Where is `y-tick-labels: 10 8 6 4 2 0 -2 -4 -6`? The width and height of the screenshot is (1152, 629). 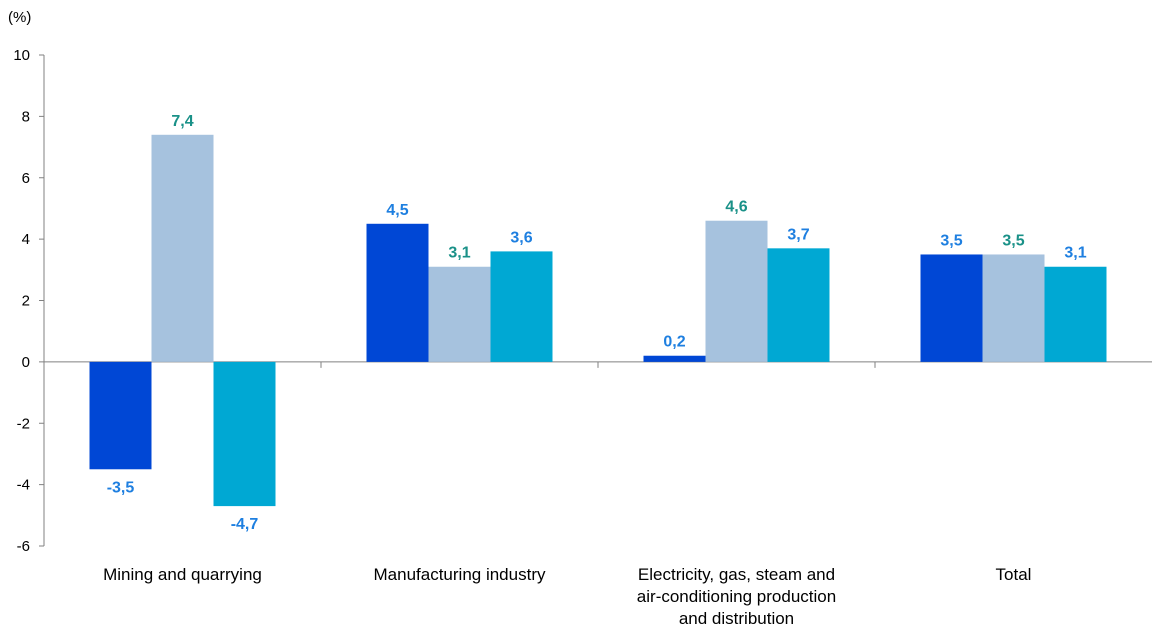 y-tick-labels: 10 8 6 4 2 0 -2 -4 -6 is located at coordinates (21, 301).